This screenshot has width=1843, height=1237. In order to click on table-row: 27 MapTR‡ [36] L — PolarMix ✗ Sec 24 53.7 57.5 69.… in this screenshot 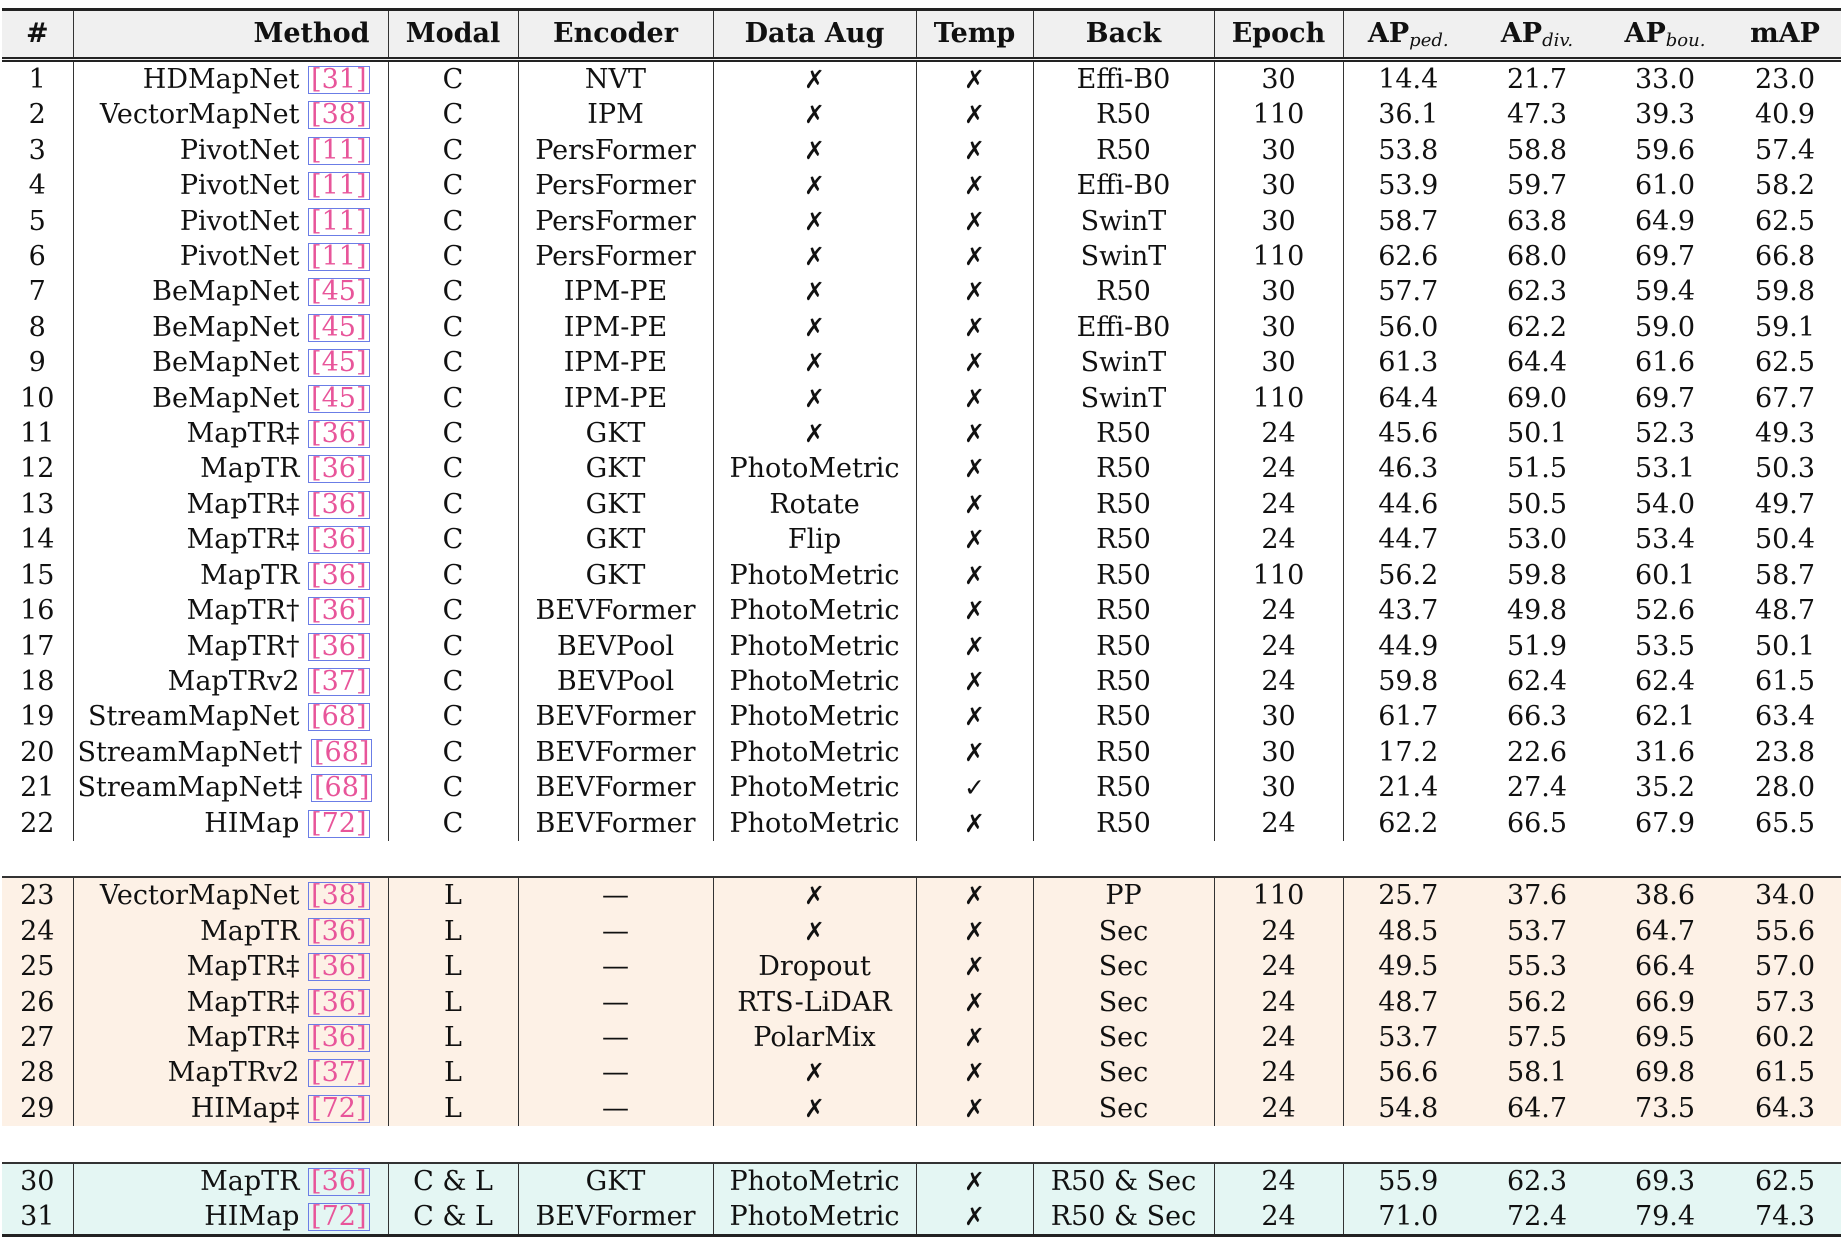, I will do `click(921, 1037)`.